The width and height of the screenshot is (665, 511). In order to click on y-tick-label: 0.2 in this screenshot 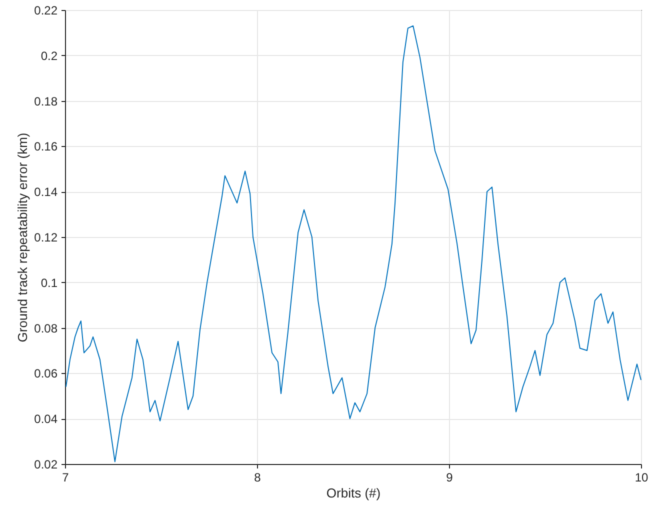, I will do `click(49, 55)`.